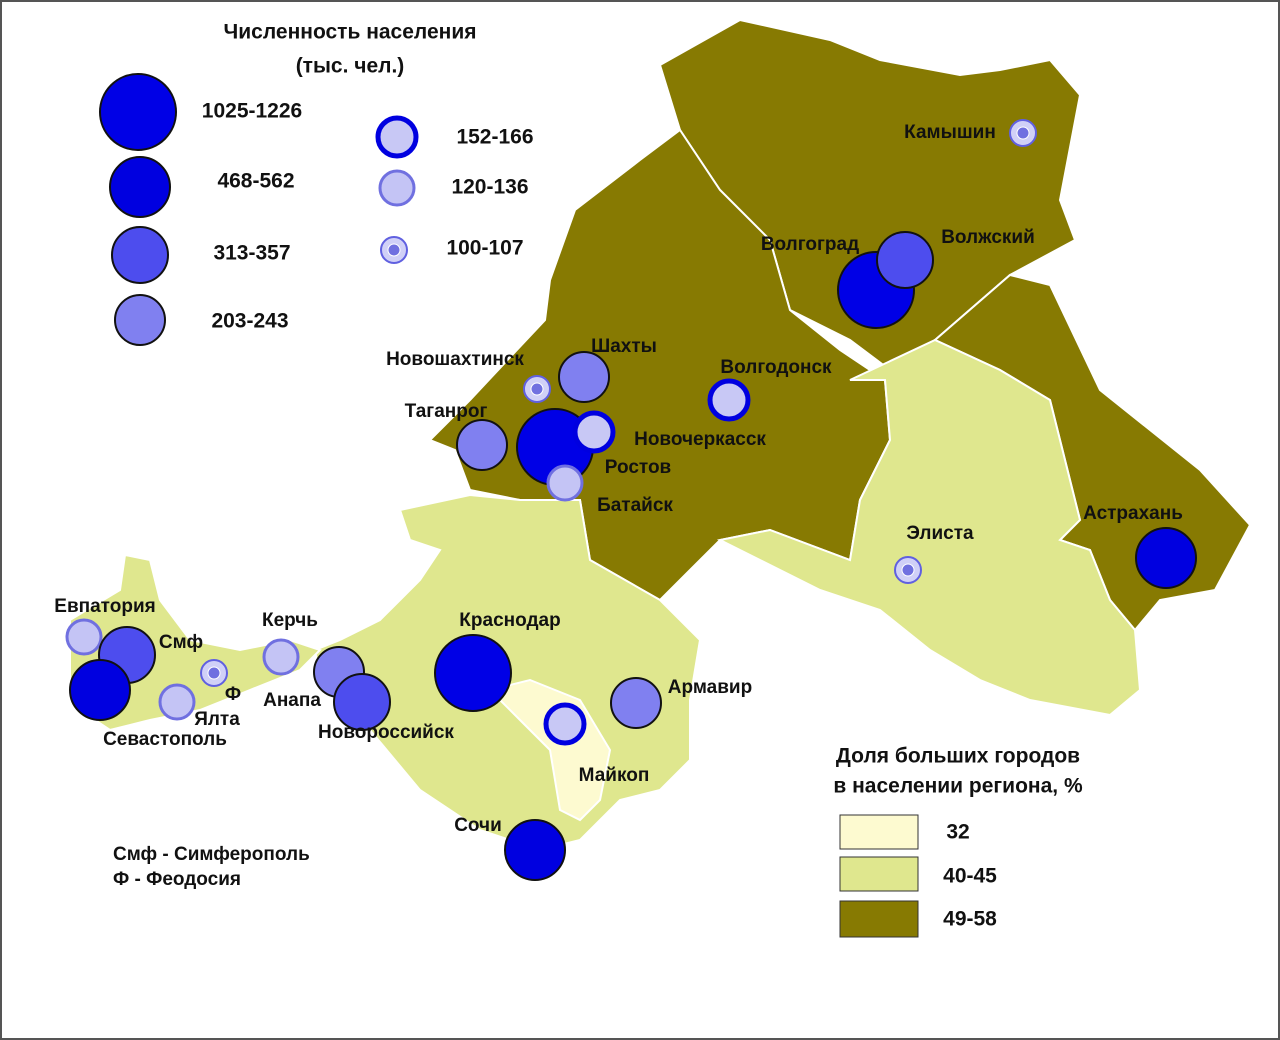 The image size is (1280, 1040). What do you see at coordinates (494, 137) in the screenshot?
I see `legend-label: 152-166` at bounding box center [494, 137].